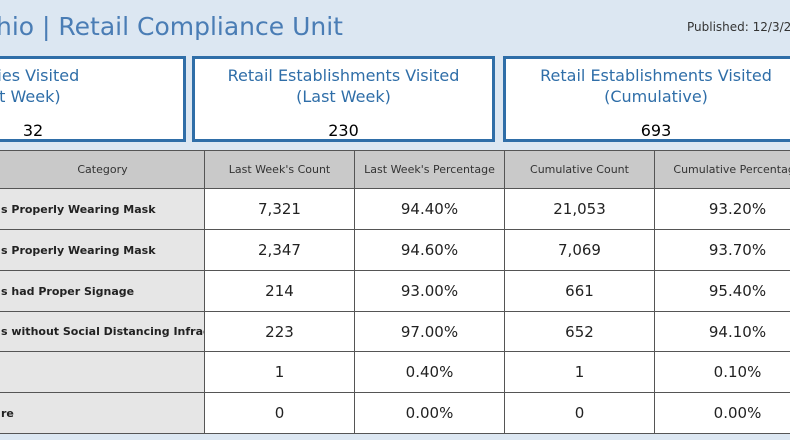 The image size is (790, 440). I want to click on table-cell: 97.00%, so click(429, 331).